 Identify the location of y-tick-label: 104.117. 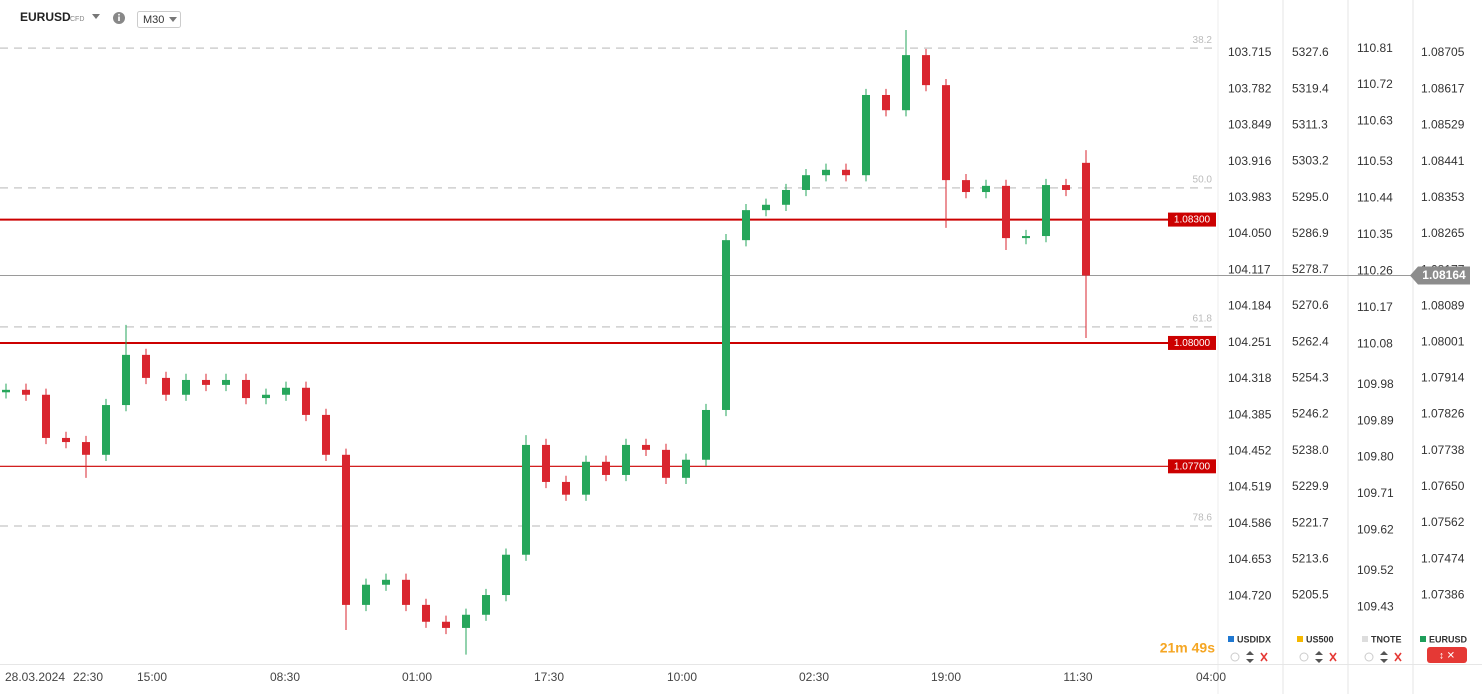
(1249, 269).